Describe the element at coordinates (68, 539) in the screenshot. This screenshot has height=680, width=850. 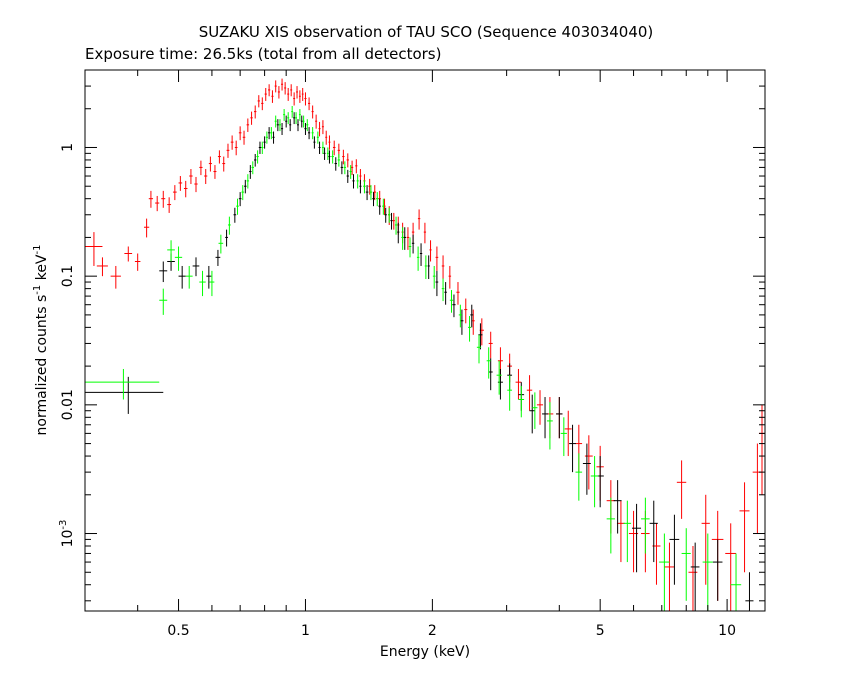
I see `y-tick-value: 10` at that location.